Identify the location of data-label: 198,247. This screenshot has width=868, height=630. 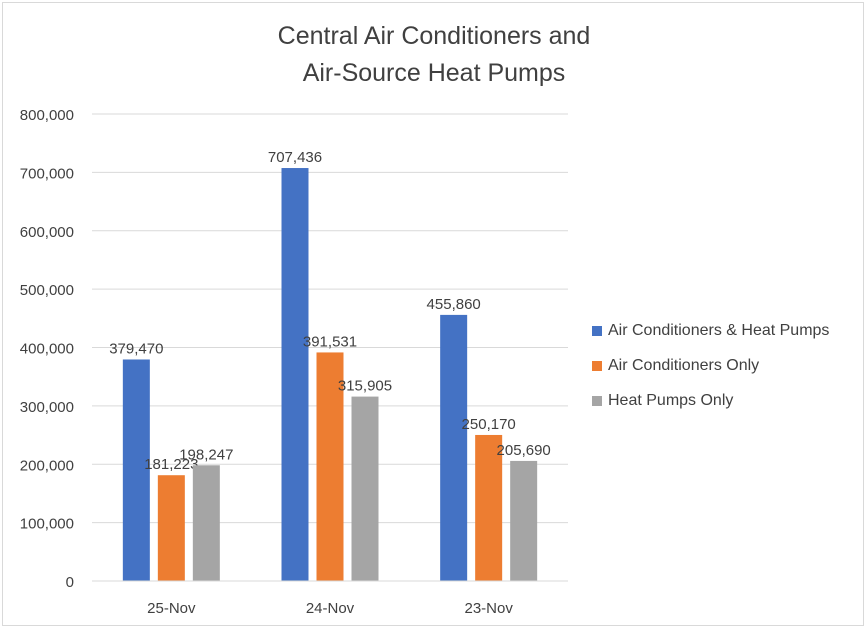
(206, 454).